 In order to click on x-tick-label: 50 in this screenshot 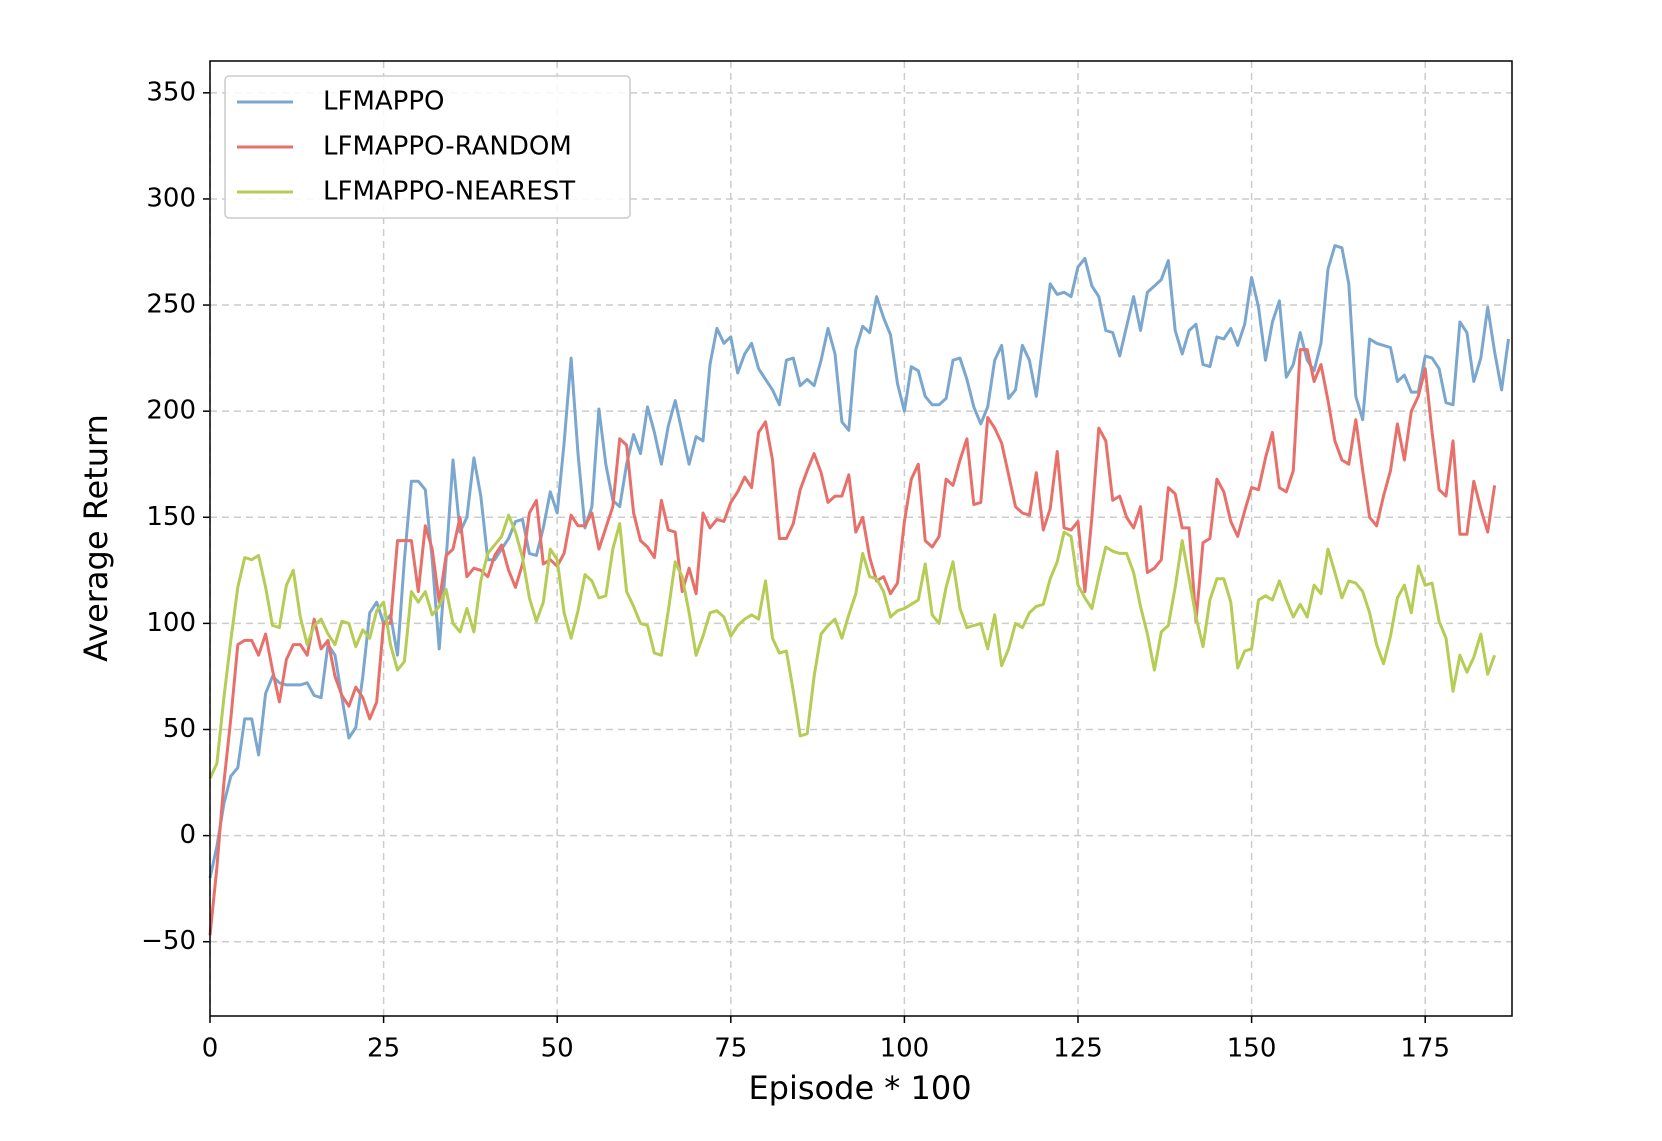, I will do `click(557, 1049)`.